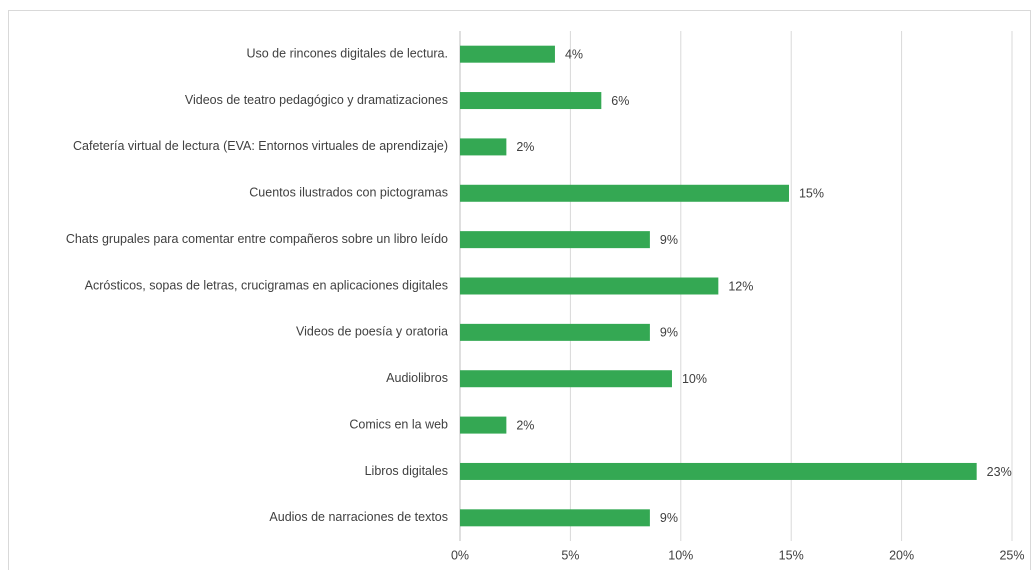 This screenshot has width=1032, height=570. I want to click on data-label: 23%, so click(999, 472).